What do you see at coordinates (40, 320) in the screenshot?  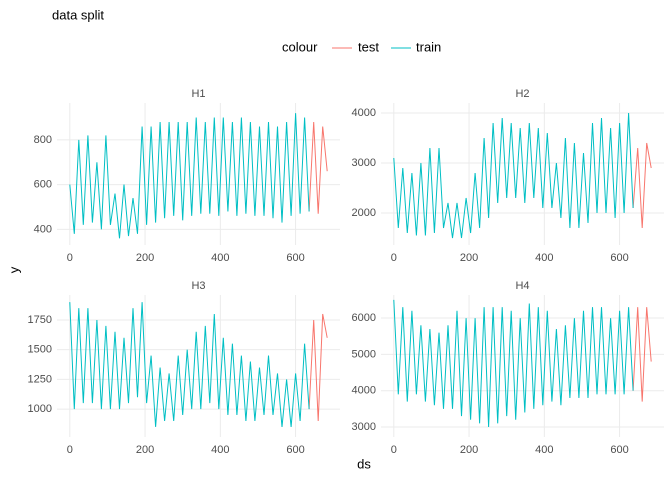 I see `y-tick-label: 1750` at bounding box center [40, 320].